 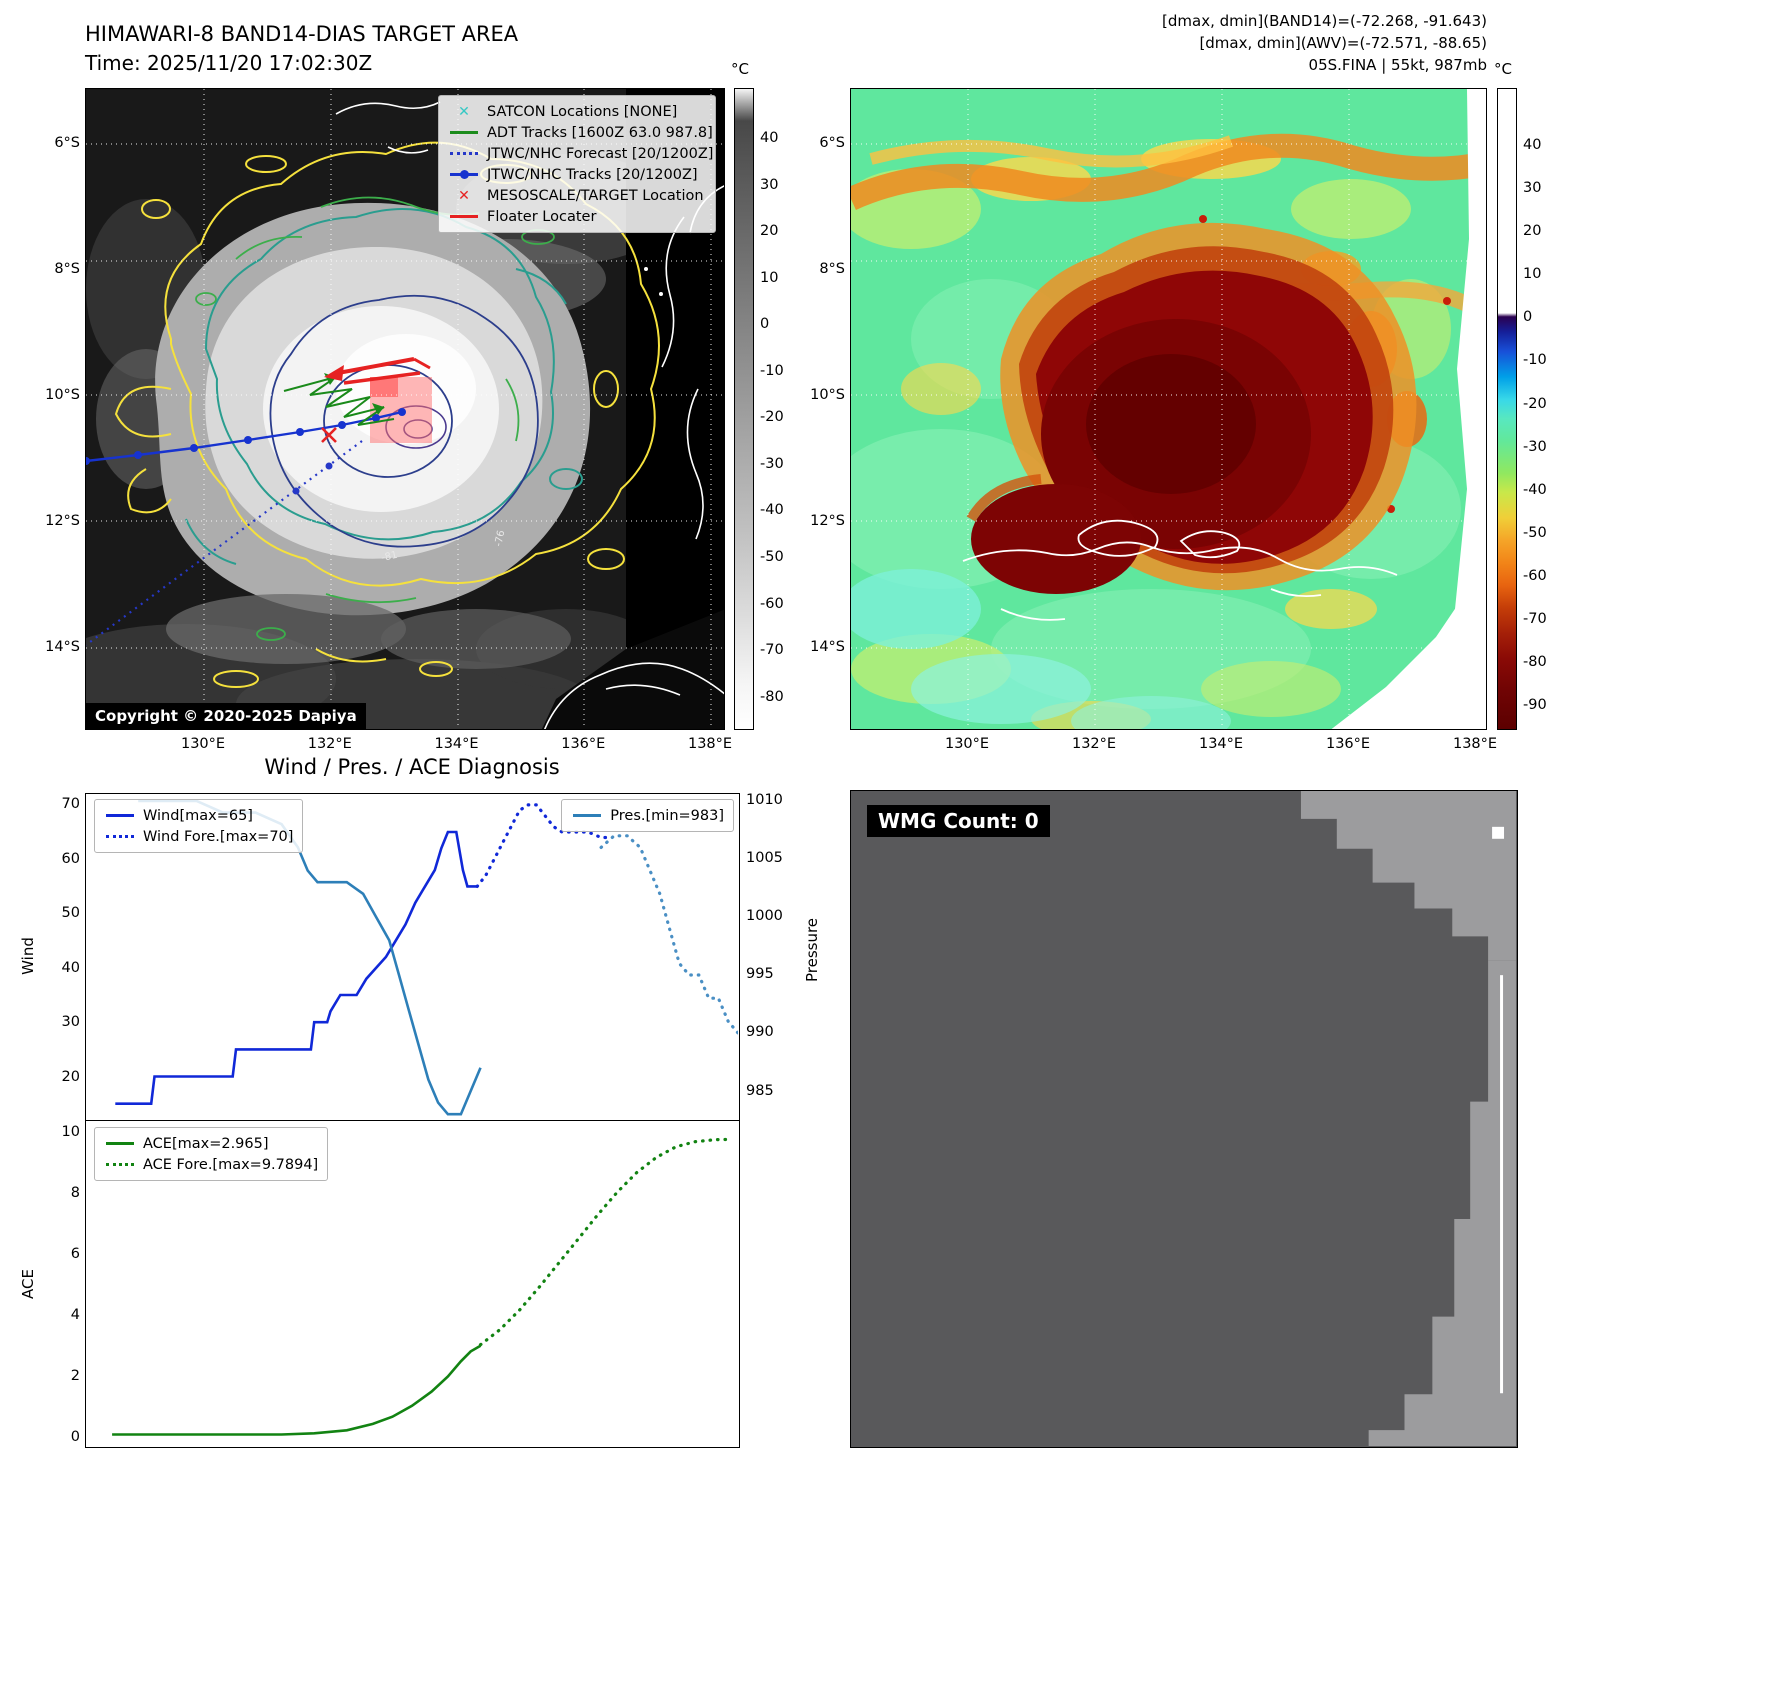 I want to click on tick-label: -80, so click(x=1535, y=661).